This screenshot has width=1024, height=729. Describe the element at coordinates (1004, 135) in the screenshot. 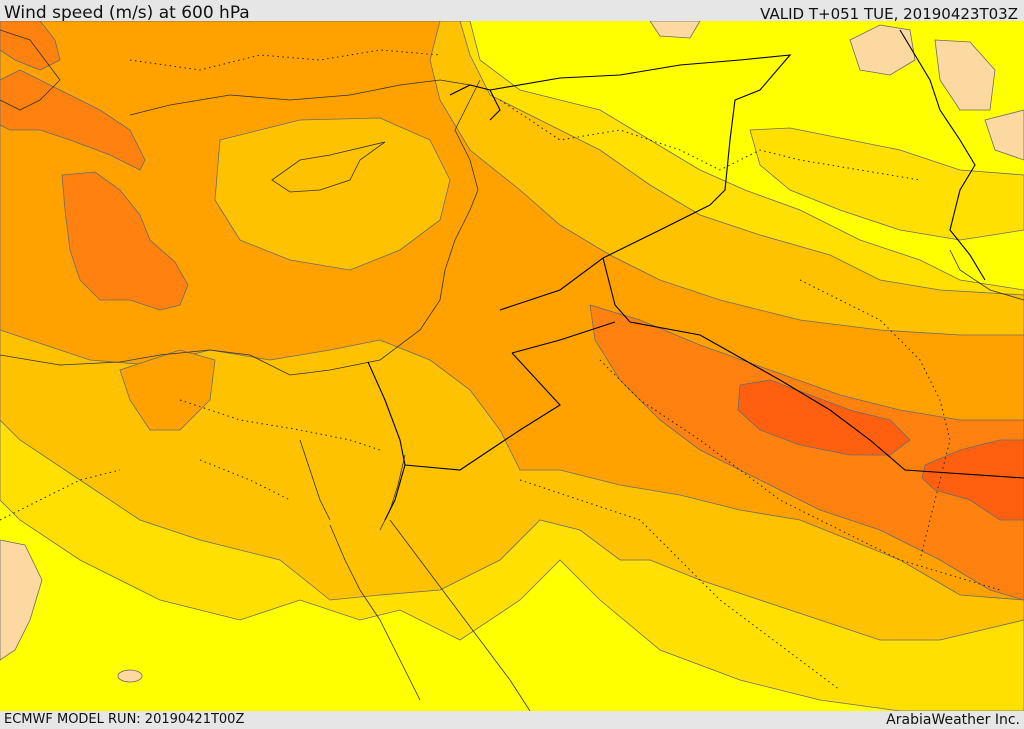

I see `lowest-level-east-edge` at that location.